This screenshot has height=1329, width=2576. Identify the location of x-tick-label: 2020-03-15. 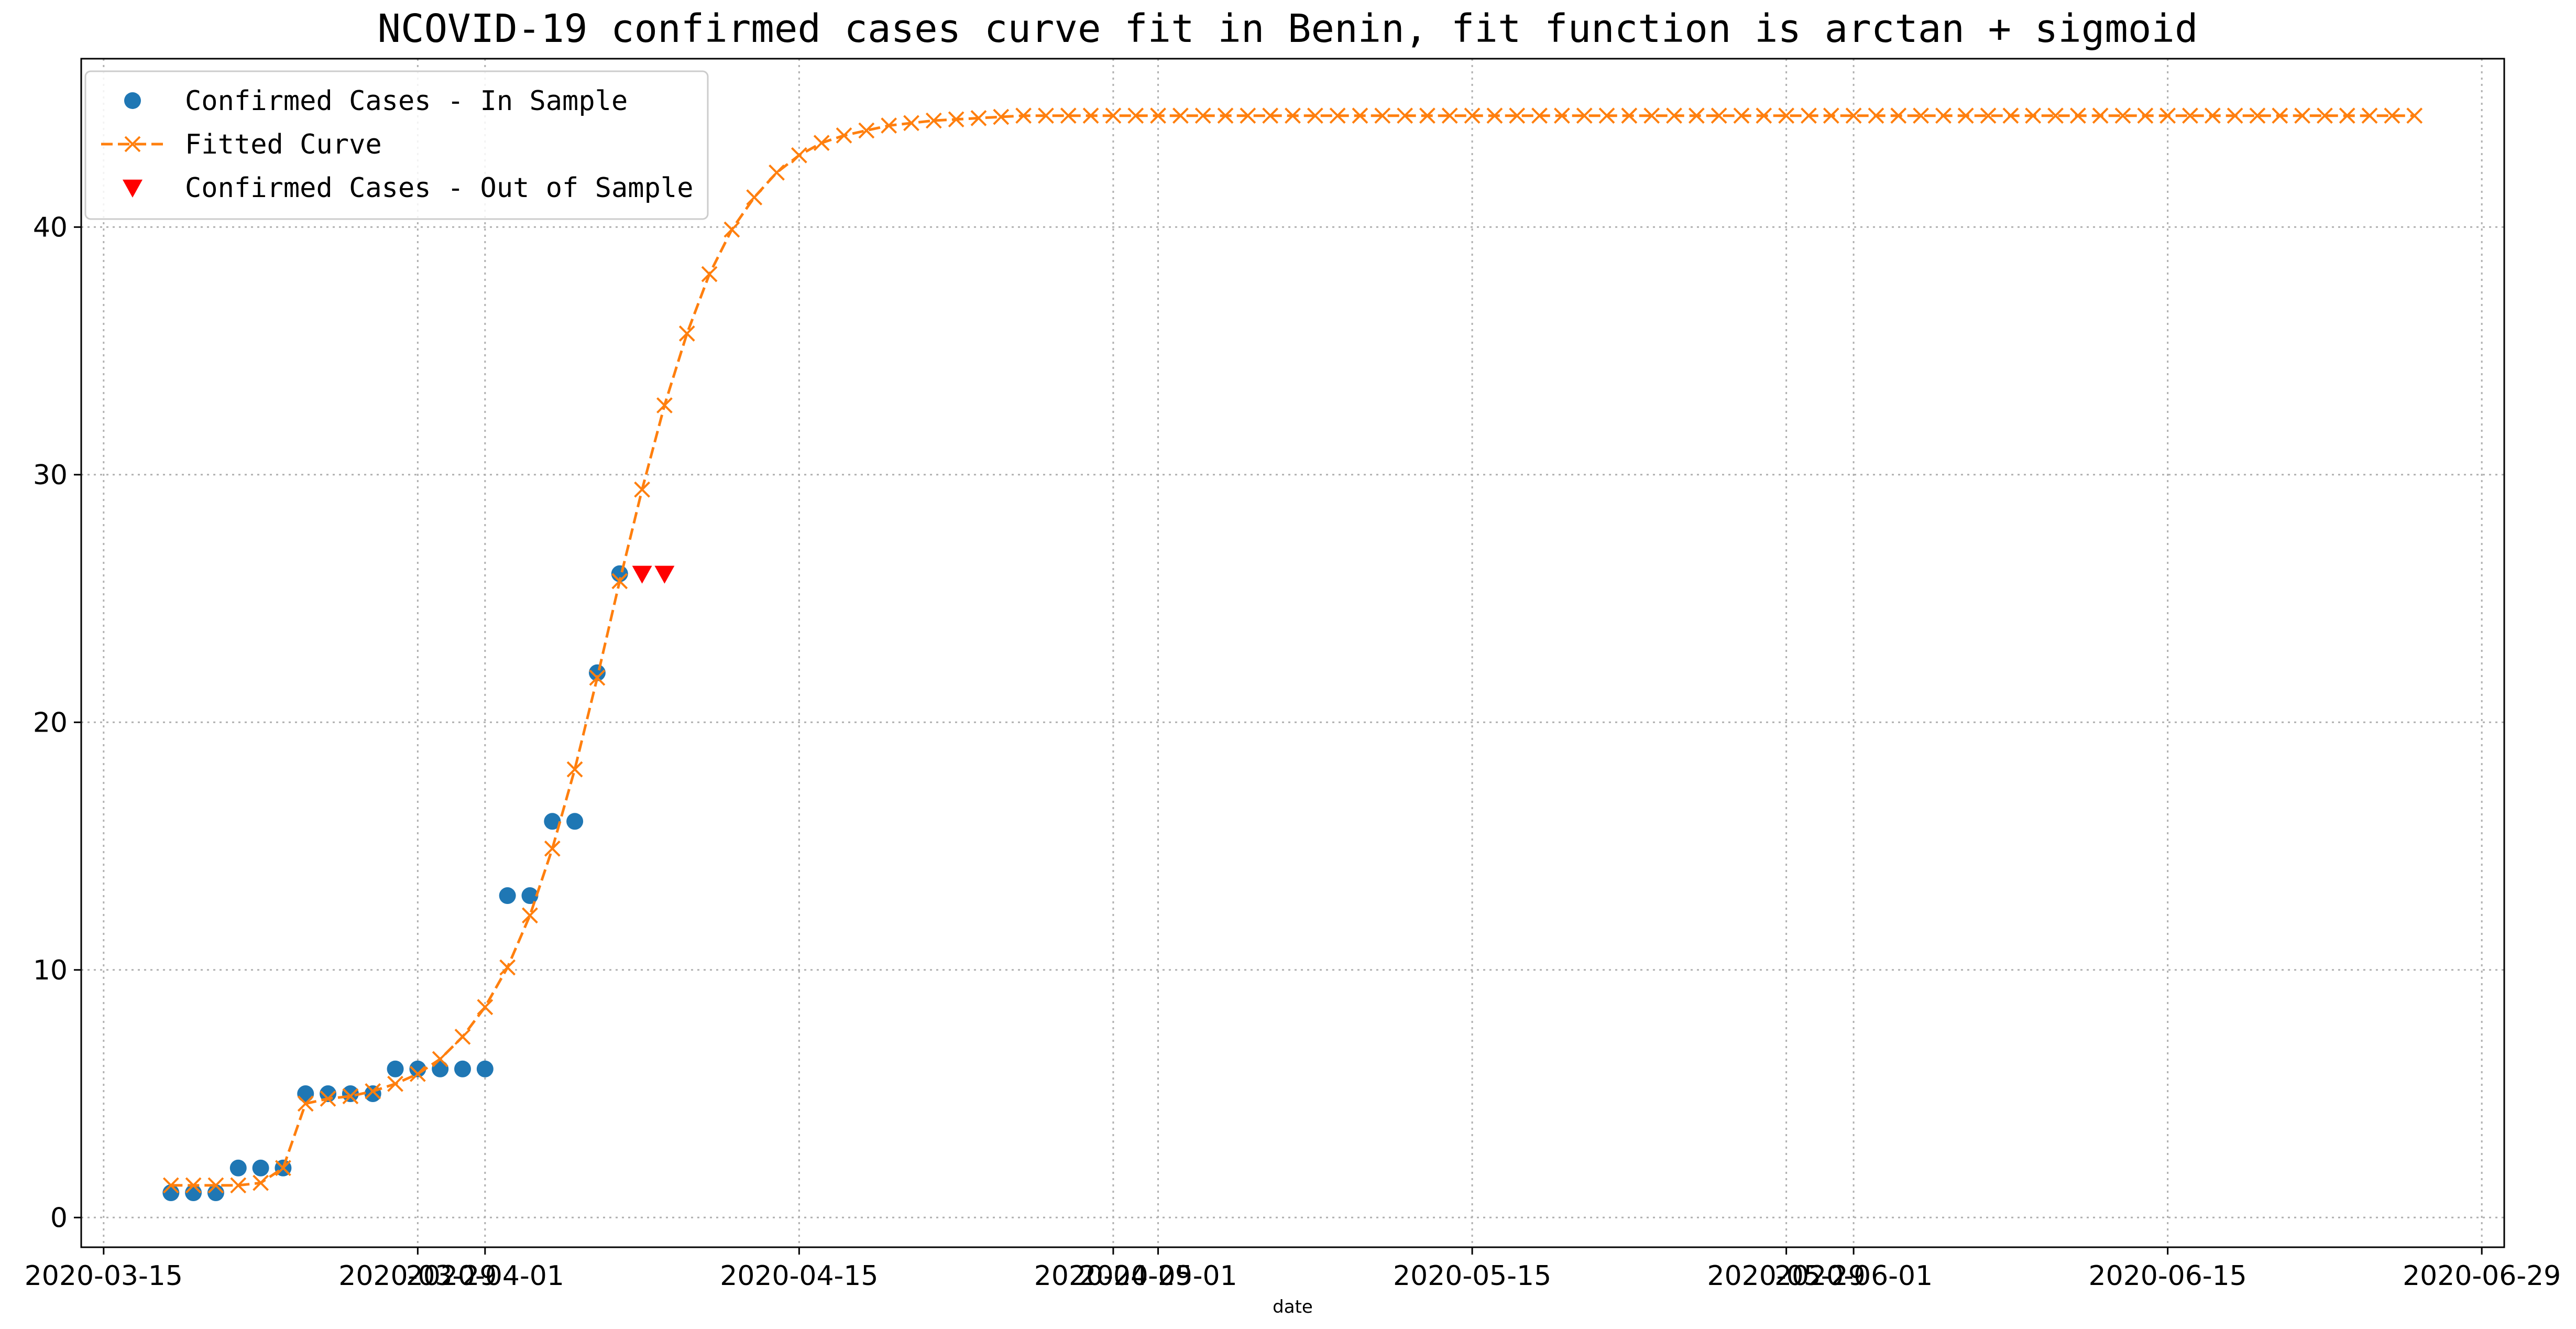
(104, 1276).